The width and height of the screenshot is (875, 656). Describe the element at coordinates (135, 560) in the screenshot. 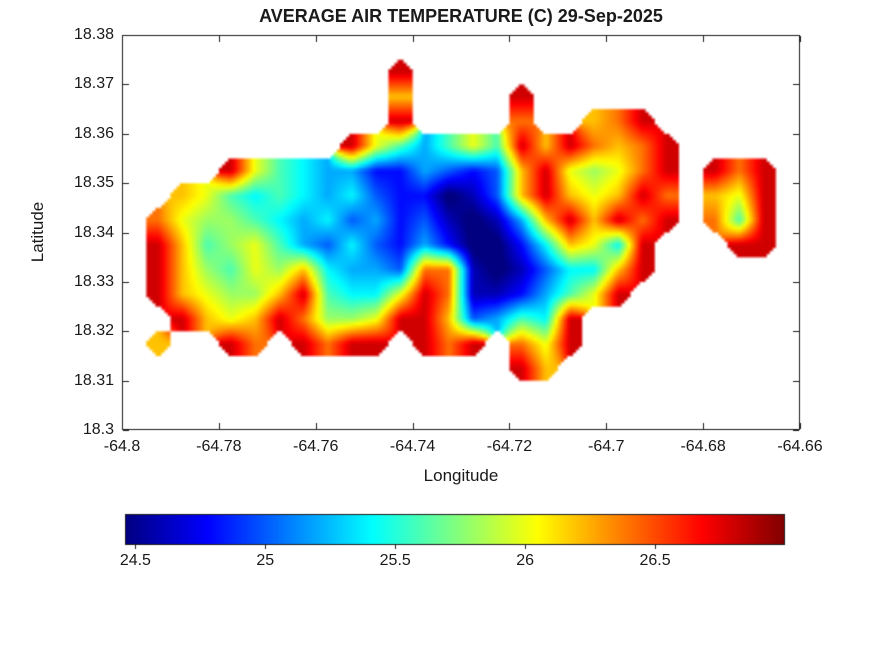

I see `colorbar-tick-label: 24.5` at that location.